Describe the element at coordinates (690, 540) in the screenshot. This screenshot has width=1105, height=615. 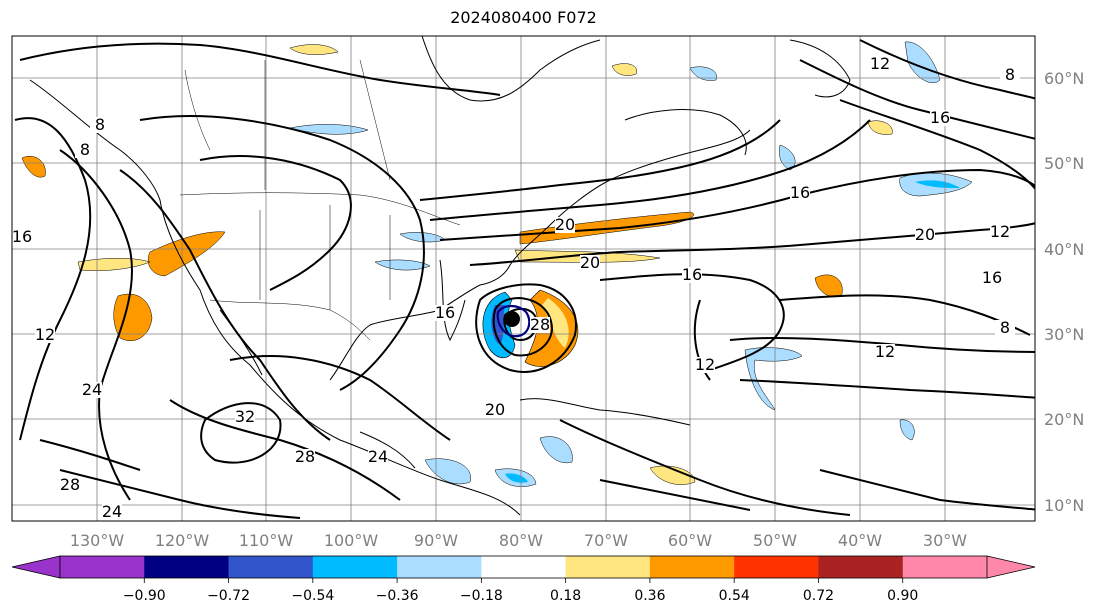
I see `longitude-label: 60°W` at that location.